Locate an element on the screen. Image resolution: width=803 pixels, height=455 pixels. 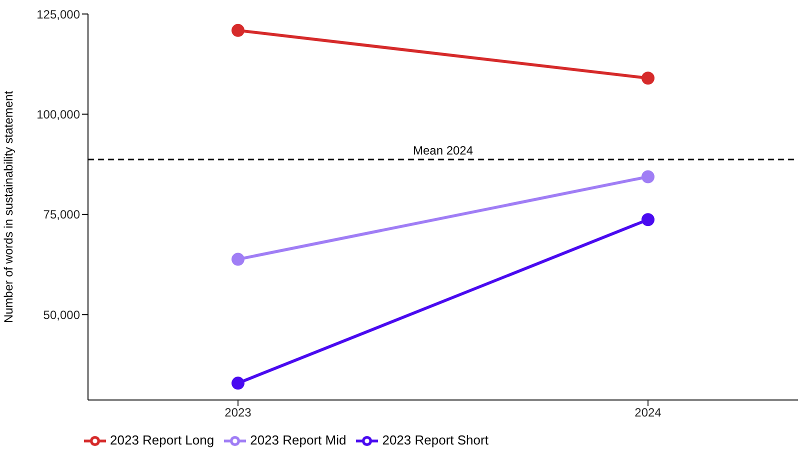
legend-label: 2023 Report Short is located at coordinates (435, 440).